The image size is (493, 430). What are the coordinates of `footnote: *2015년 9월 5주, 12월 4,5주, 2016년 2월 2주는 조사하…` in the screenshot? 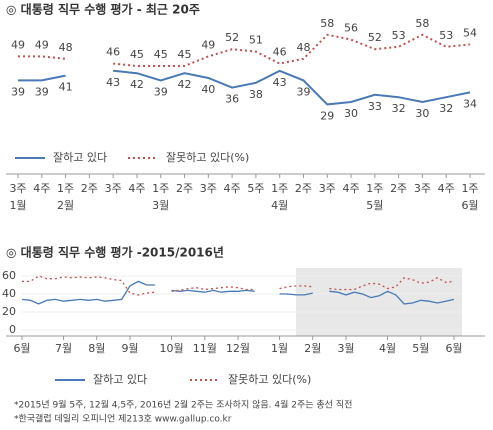 It's located at (183, 405).